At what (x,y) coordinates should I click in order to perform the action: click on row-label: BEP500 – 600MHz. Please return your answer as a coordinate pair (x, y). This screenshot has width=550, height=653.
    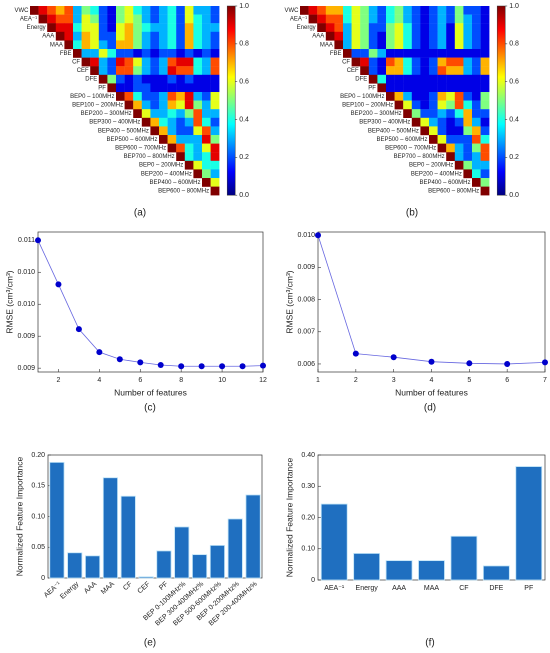
    Looking at the image, I should click on (401, 140).